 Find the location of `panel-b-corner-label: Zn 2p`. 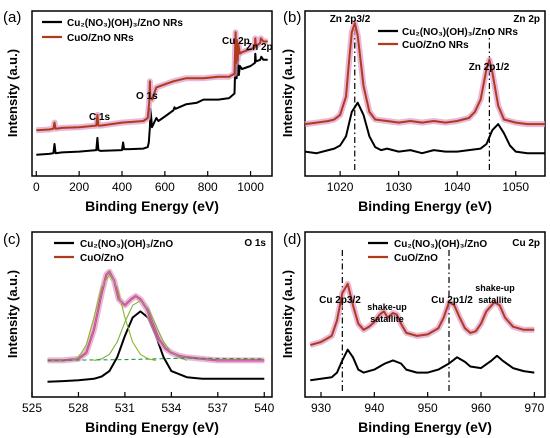

panel-b-corner-label: Zn 2p is located at coordinates (526, 19).